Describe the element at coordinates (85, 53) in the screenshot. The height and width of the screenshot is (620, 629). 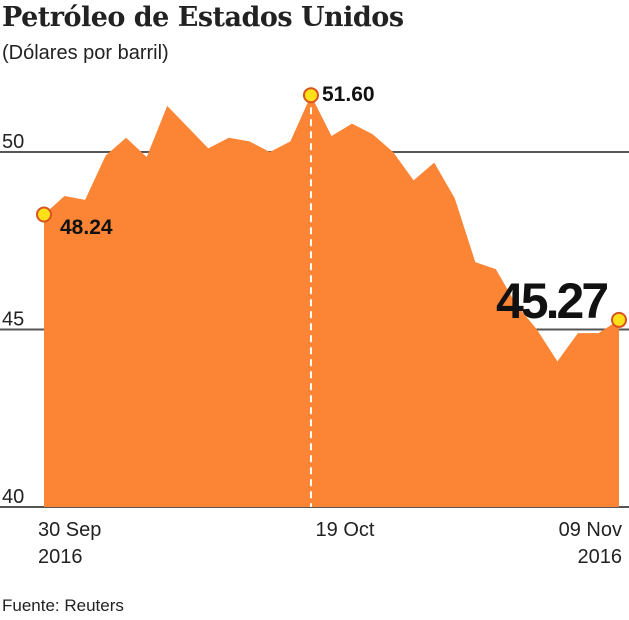
I see `chart-subtitle: (Dólares por barril)` at that location.